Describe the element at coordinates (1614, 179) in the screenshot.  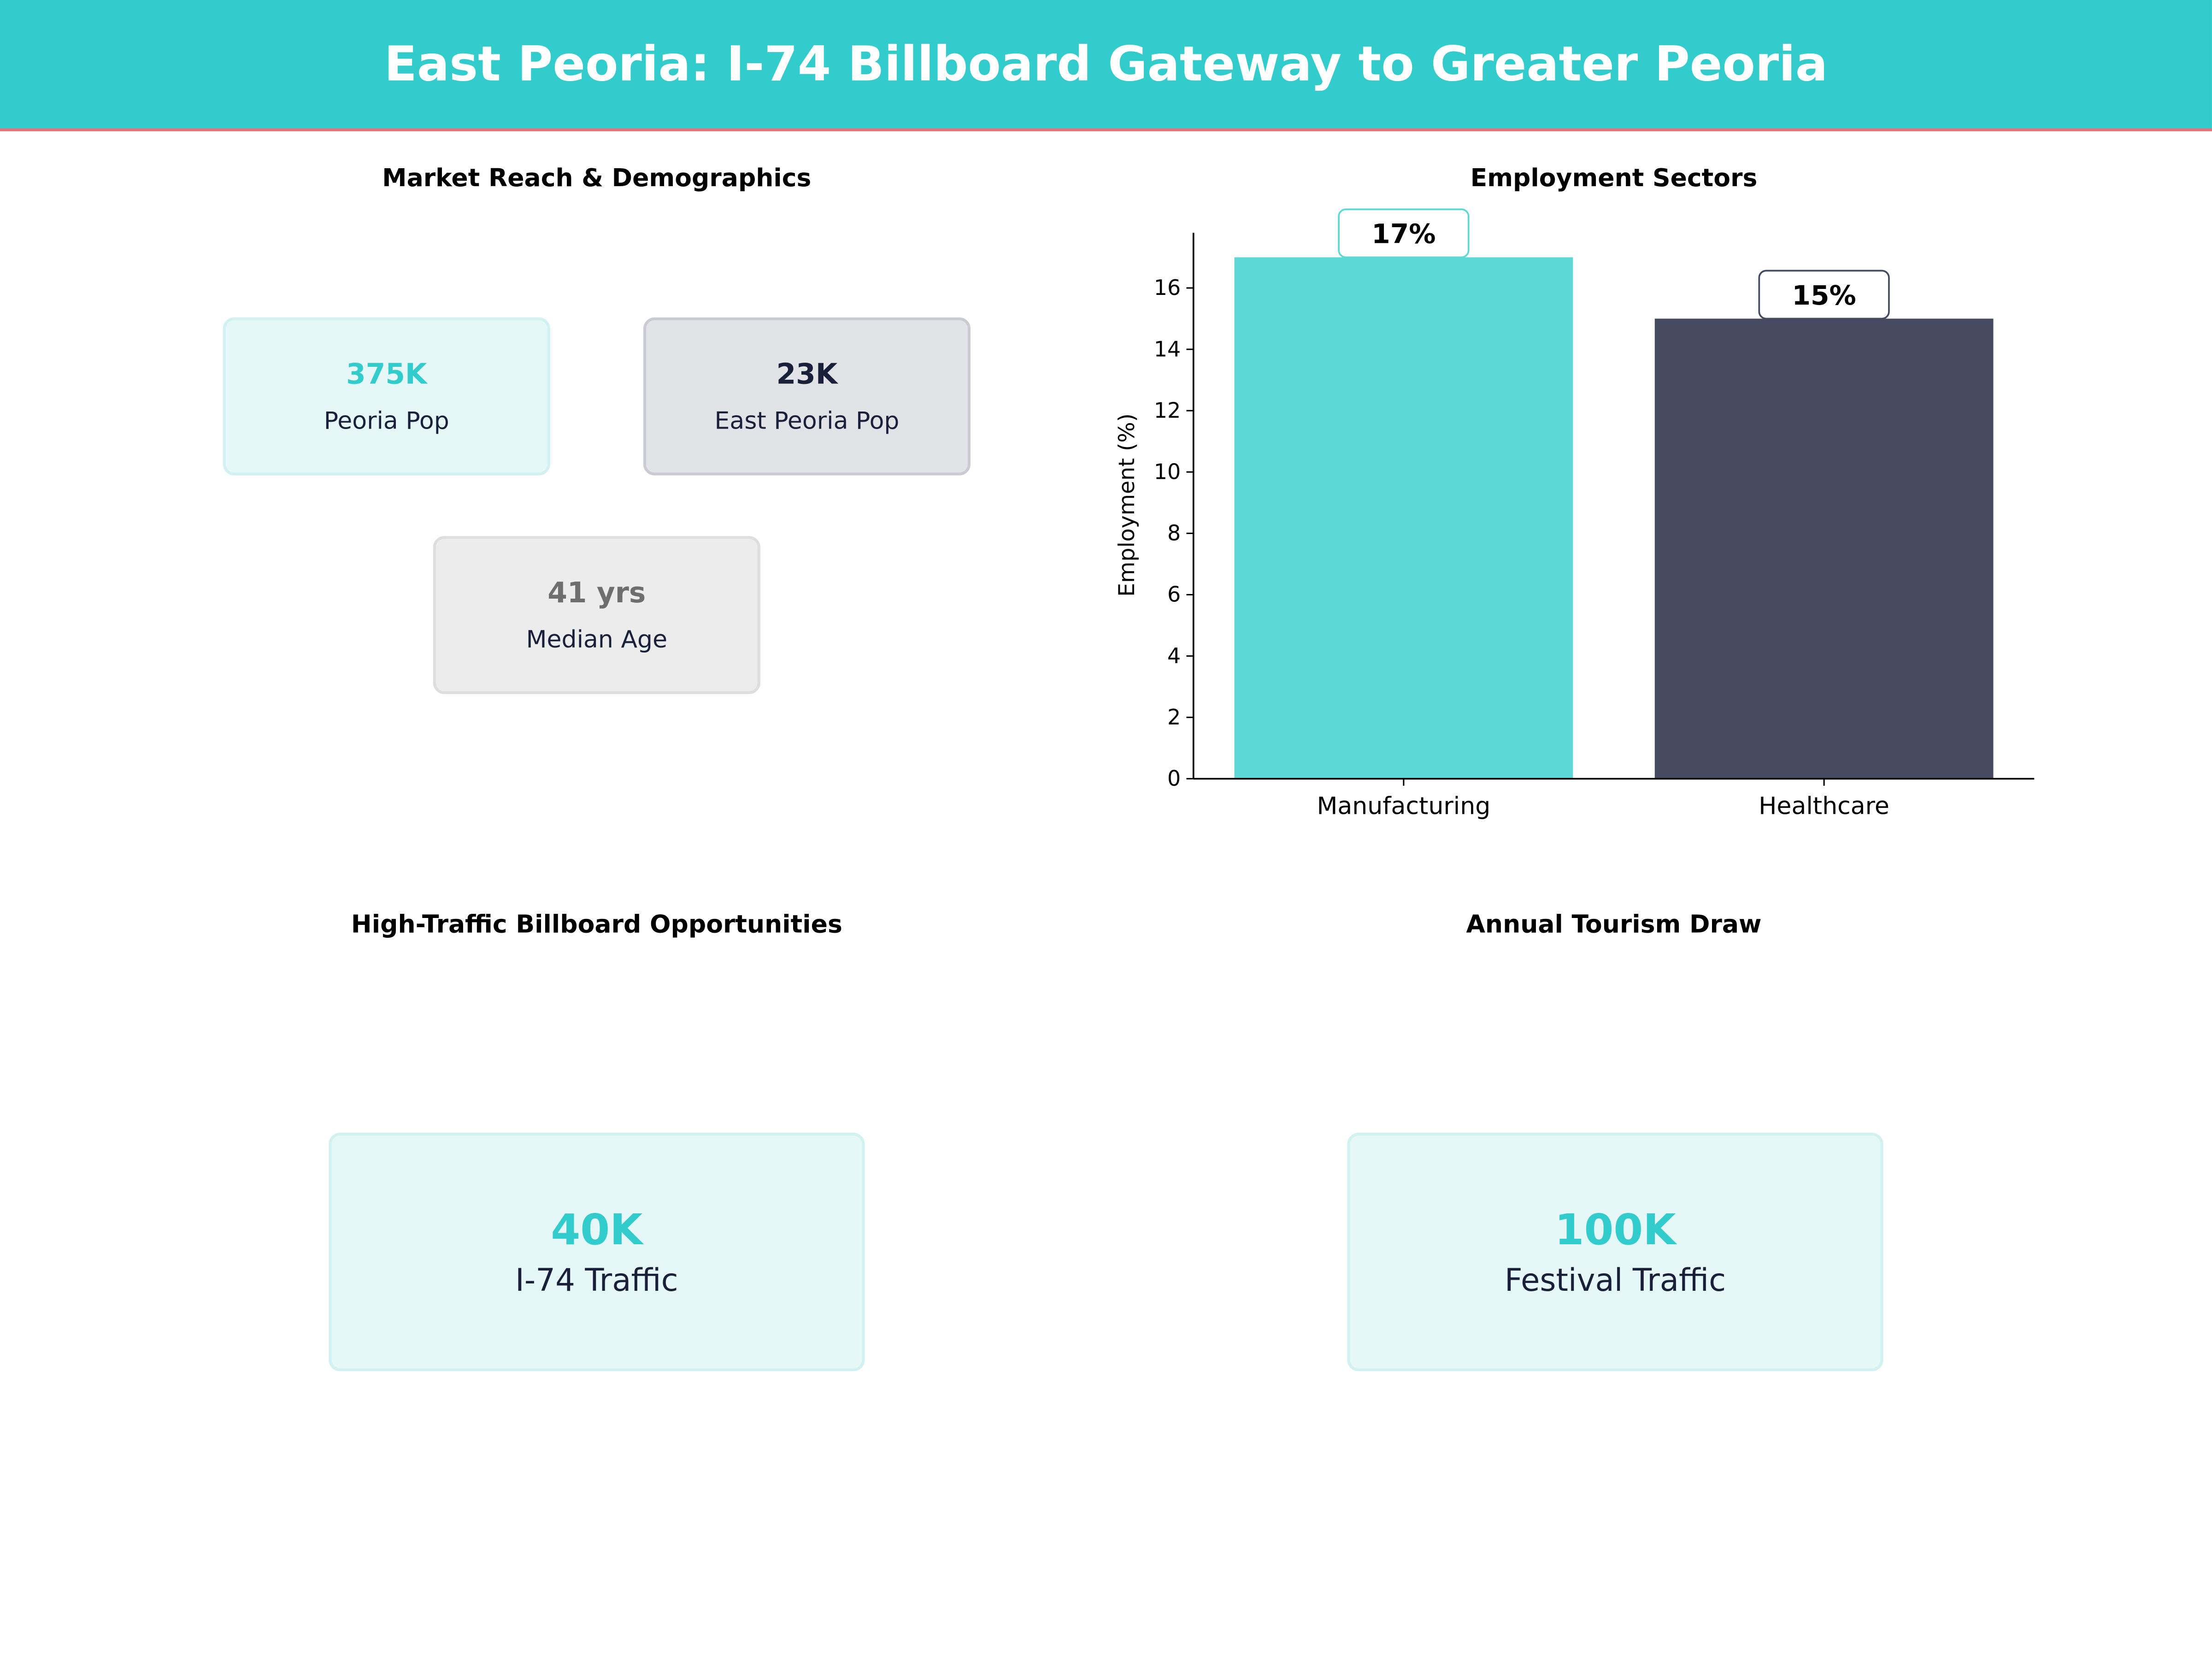
I see `chart-title: Employment Sectors` at that location.